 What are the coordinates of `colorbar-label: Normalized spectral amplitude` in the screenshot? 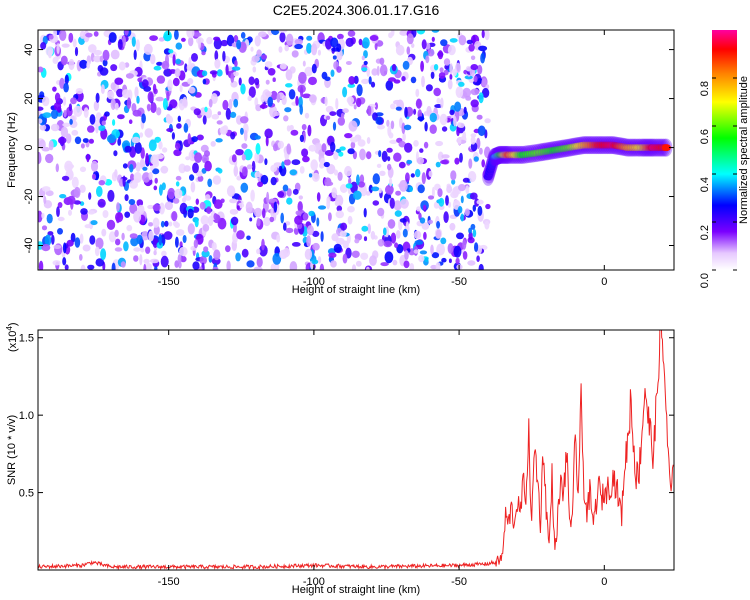 It's located at (744, 150).